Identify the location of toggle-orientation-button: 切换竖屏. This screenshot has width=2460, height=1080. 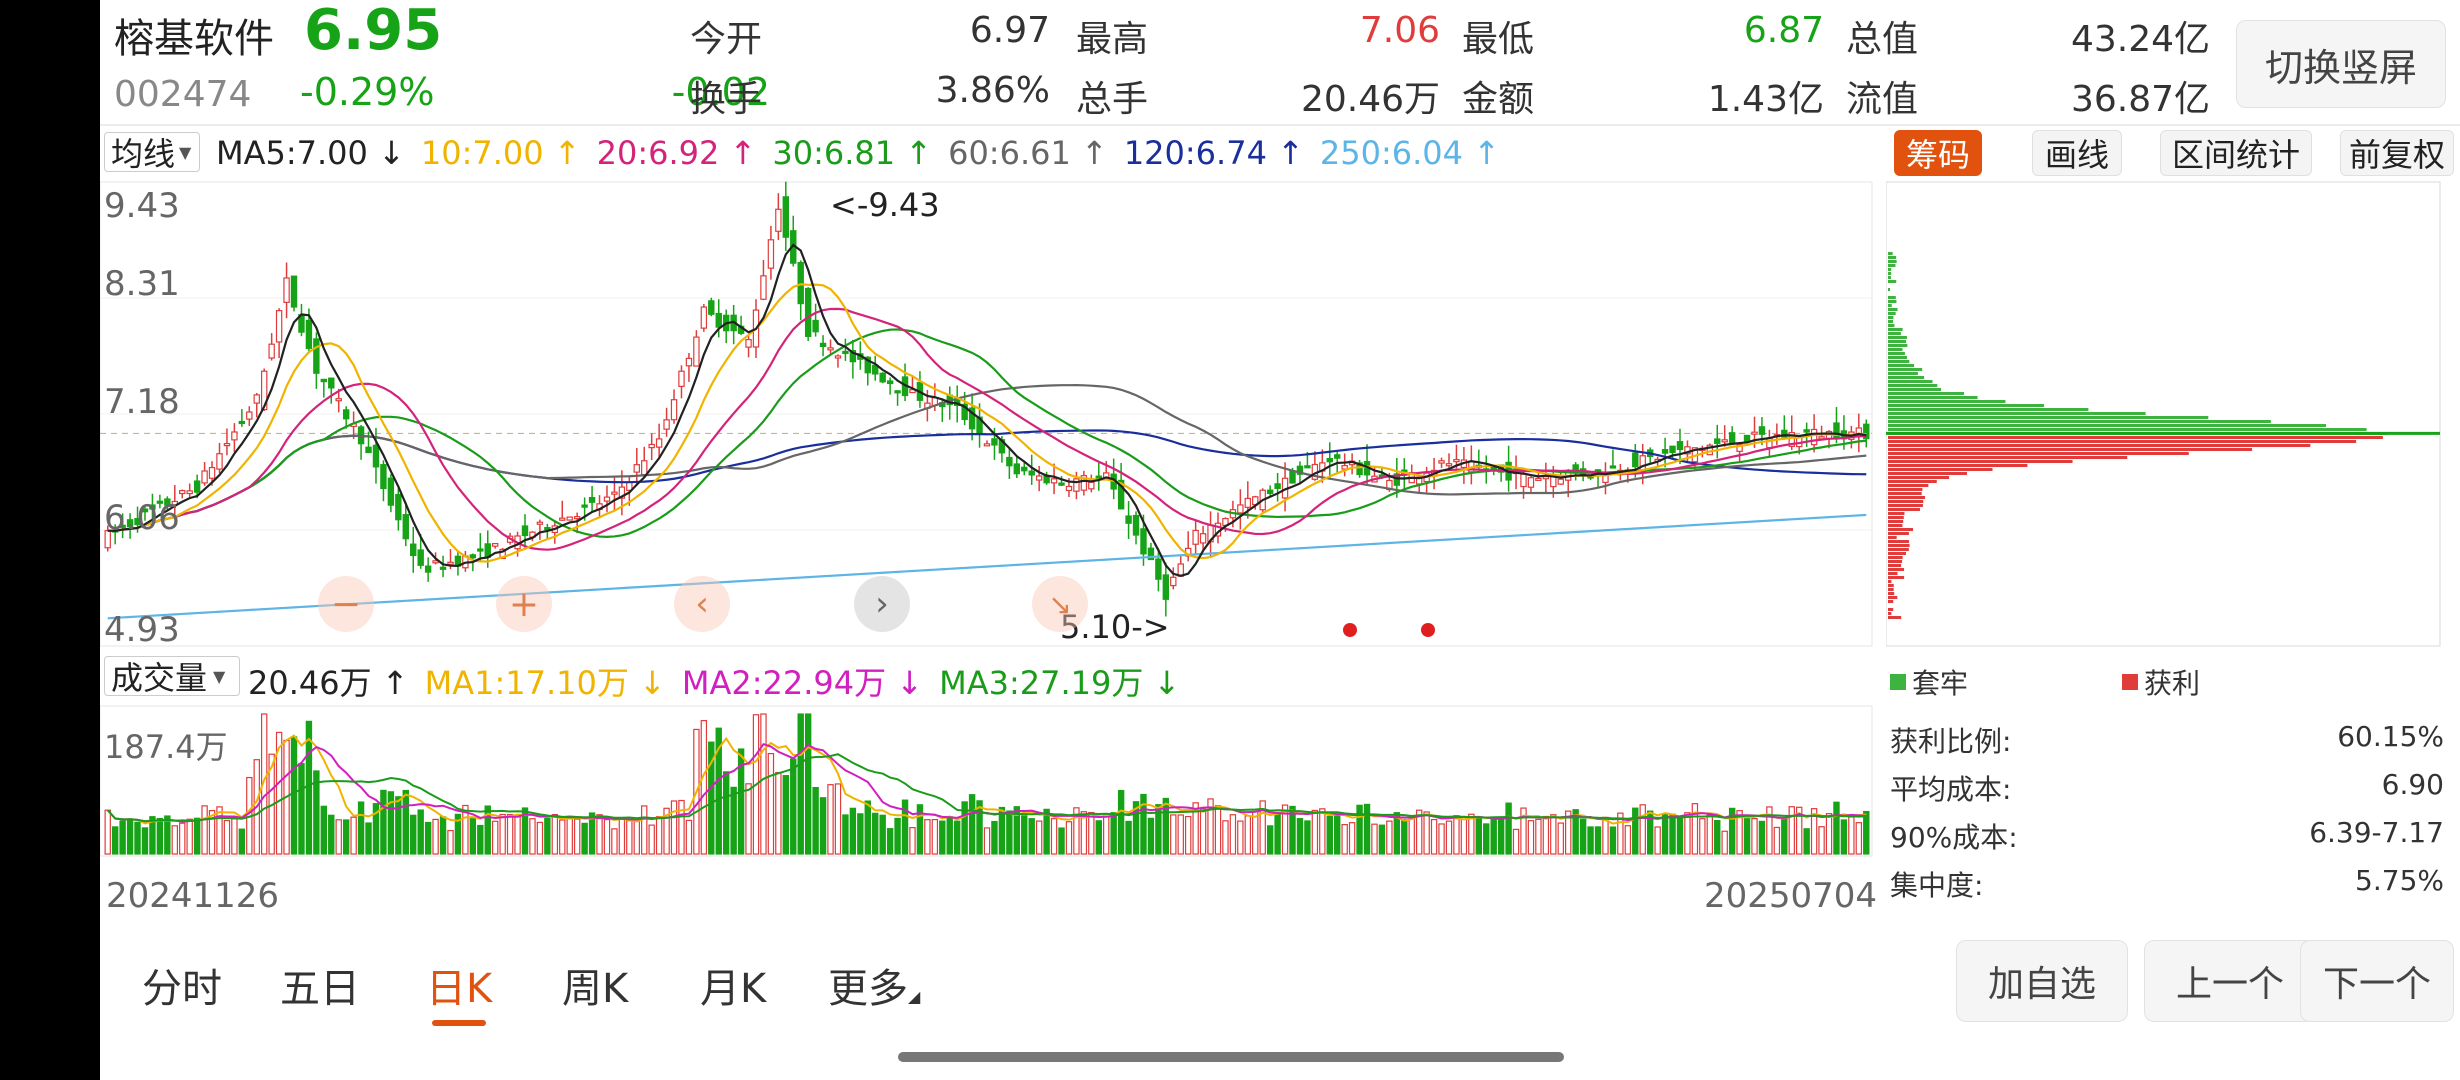
(2341, 64).